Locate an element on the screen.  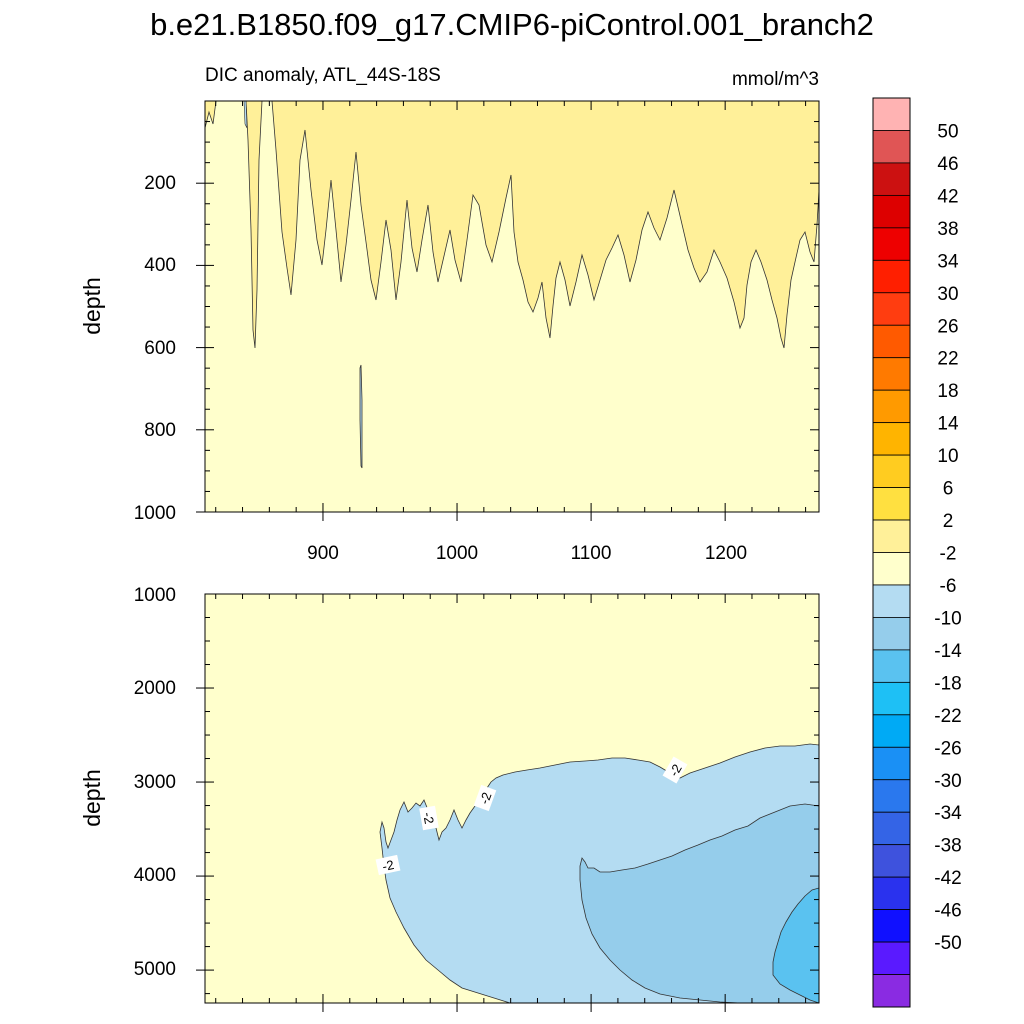
upper-xtick-1100: 1100 is located at coordinates (591, 553).